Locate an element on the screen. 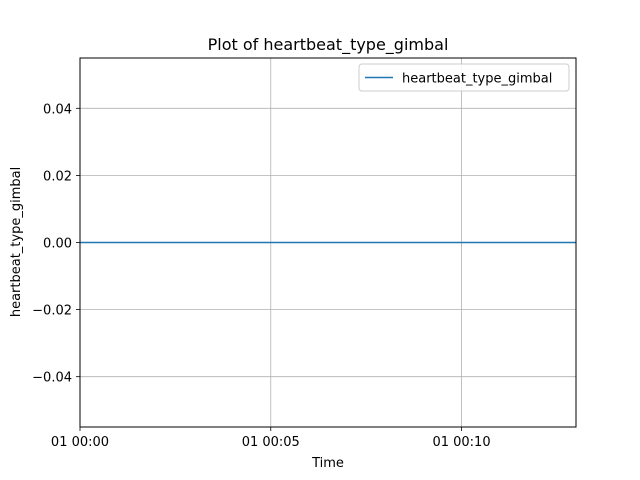 The height and width of the screenshot is (480, 640). x-axis: 01 00:00 01 00:05 01 00:10 is located at coordinates (271, 438).